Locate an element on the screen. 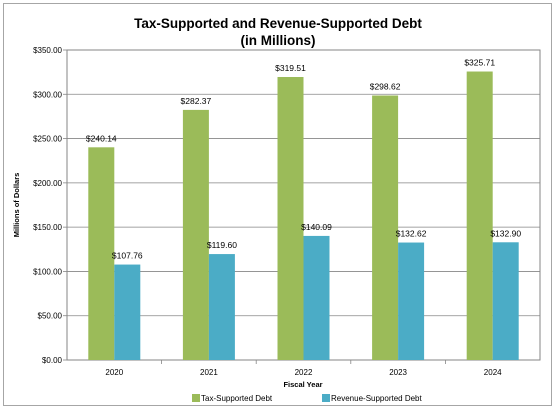 Image resolution: width=557 pixels, height=412 pixels. bar-revenue-2024 is located at coordinates (505, 301).